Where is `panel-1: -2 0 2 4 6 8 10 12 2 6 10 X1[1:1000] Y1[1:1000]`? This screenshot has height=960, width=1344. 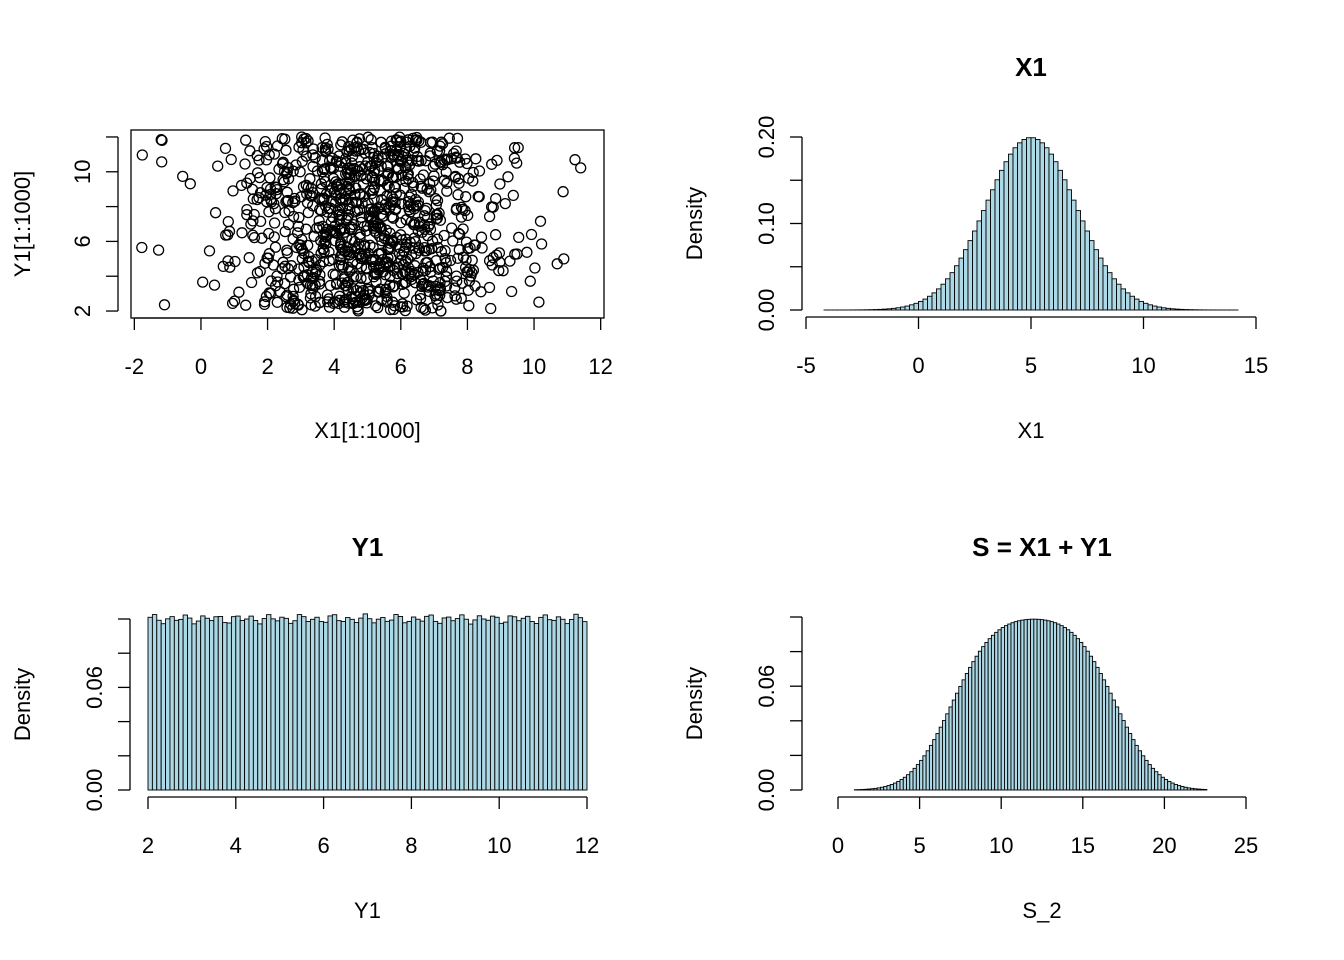
panel-1: -2 0 2 4 6 8 10 12 2 6 10 X1[1:1000] Y1[1:1000] is located at coordinates (311, 286).